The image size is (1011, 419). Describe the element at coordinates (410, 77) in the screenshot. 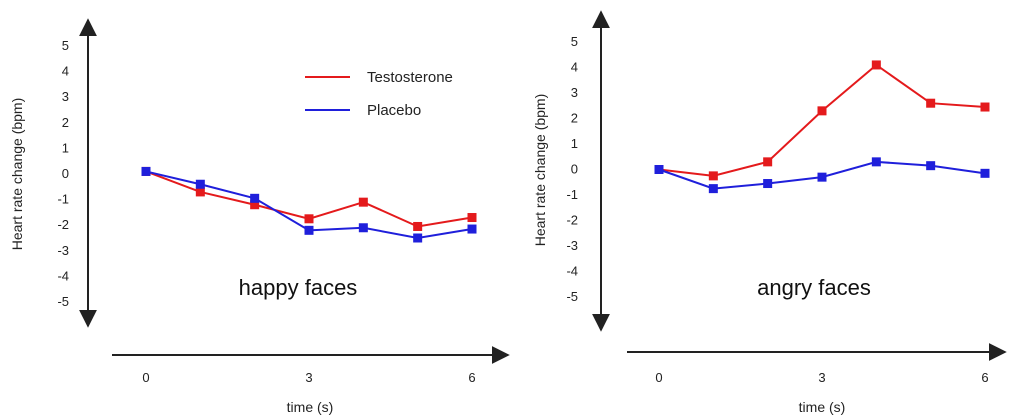

I see `legend-label-testosterone: Testosterone` at that location.